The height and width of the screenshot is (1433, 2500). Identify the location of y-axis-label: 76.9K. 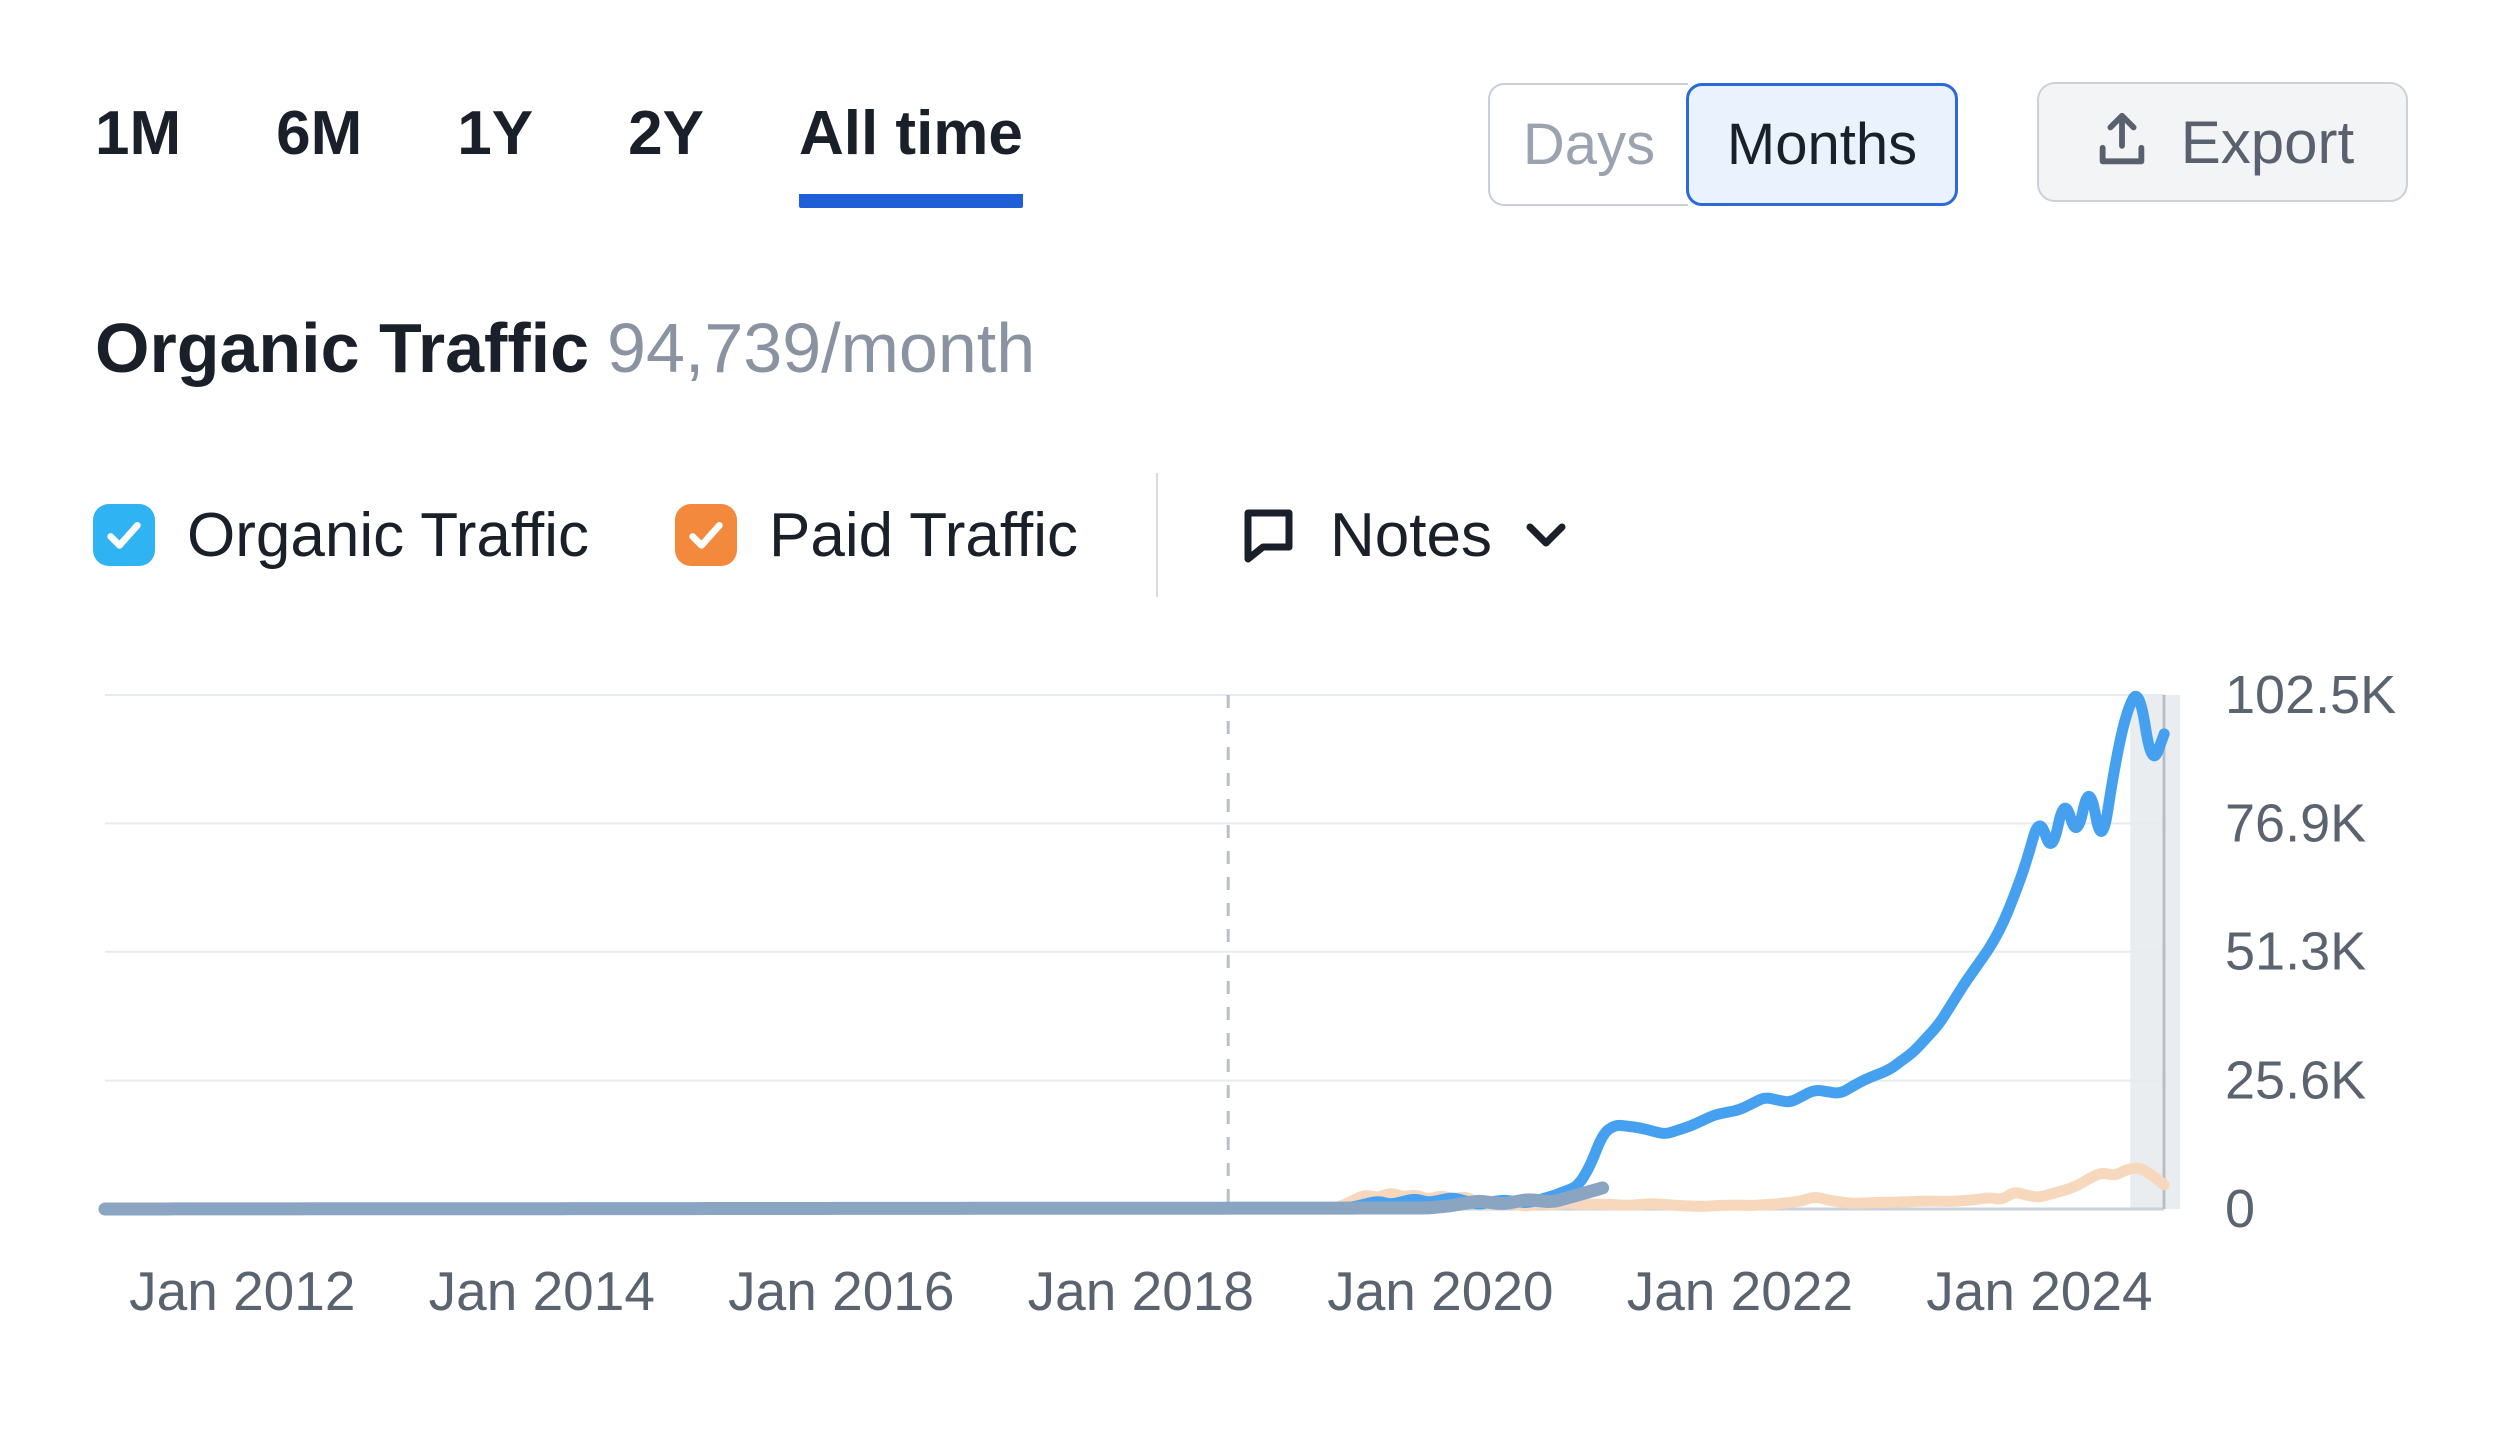
(2295, 823).